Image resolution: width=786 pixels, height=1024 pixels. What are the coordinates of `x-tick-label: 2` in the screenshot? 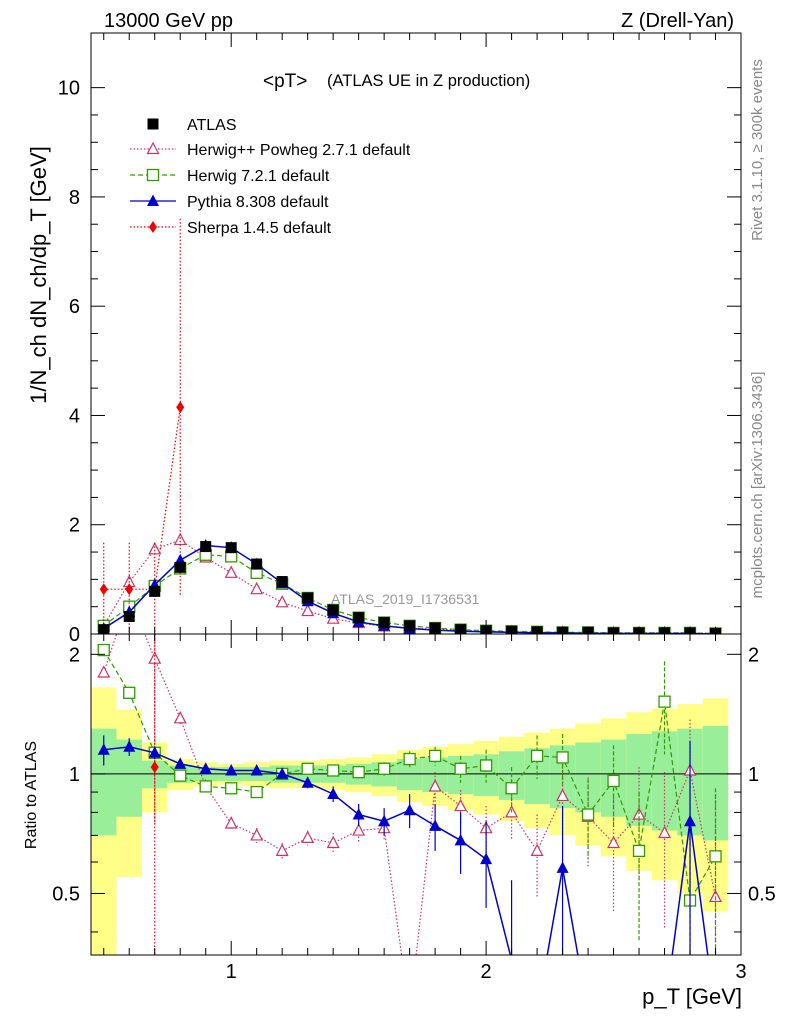 It's located at (486, 972).